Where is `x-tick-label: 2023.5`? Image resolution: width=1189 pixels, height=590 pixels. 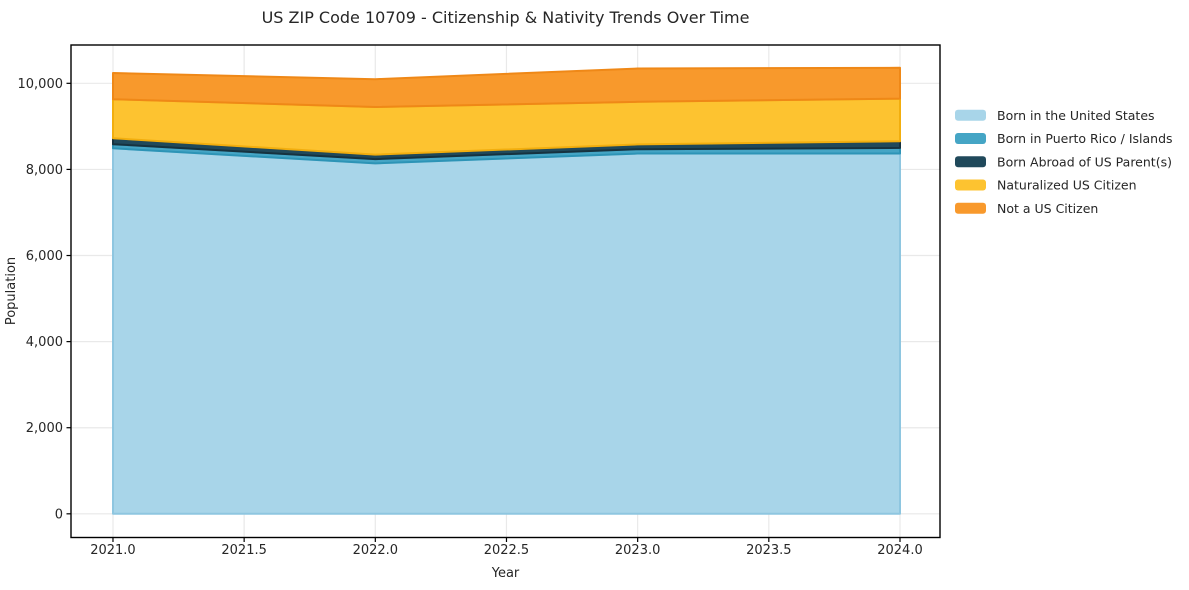 x-tick-label: 2023.5 is located at coordinates (769, 550).